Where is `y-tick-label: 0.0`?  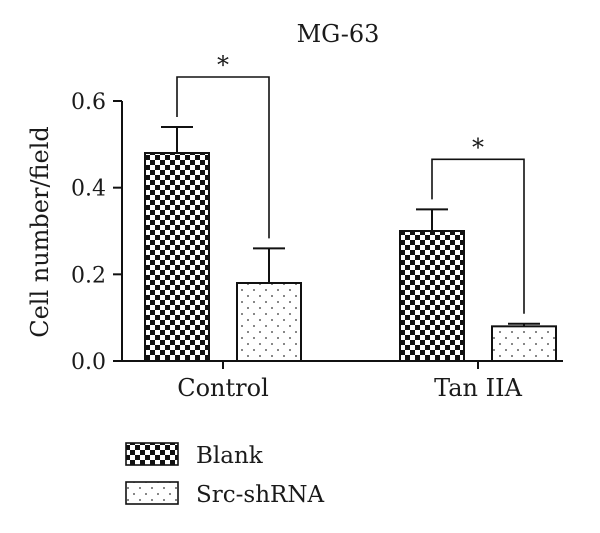 y-tick-label: 0.0 is located at coordinates (88, 362).